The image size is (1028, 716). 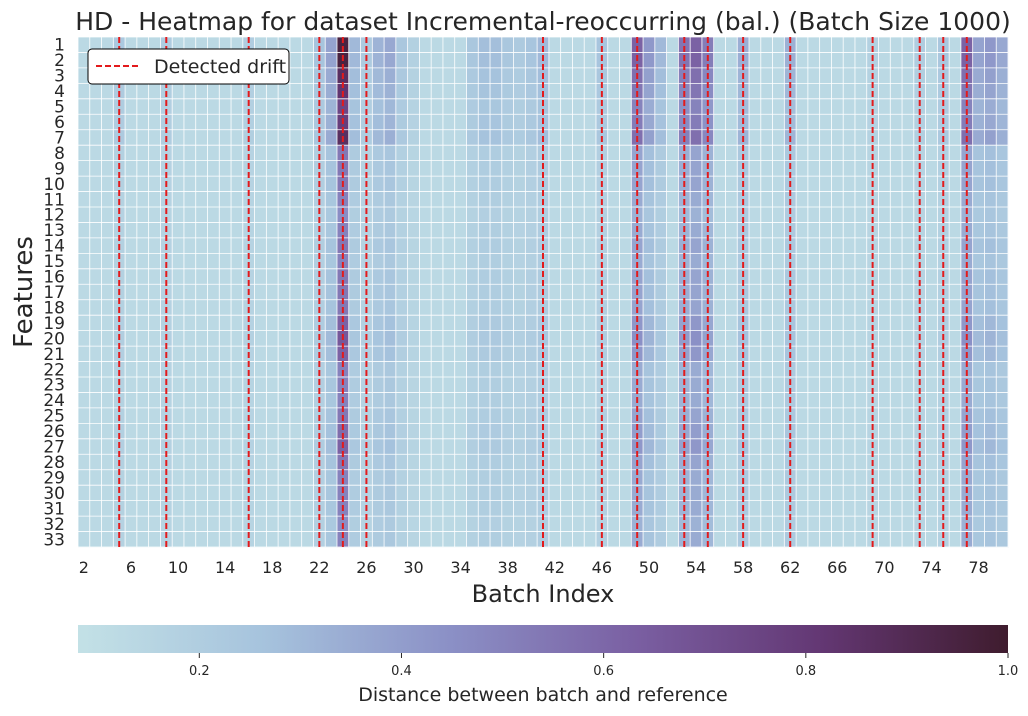 I want to click on y-tick-label: 1, so click(x=59, y=46).